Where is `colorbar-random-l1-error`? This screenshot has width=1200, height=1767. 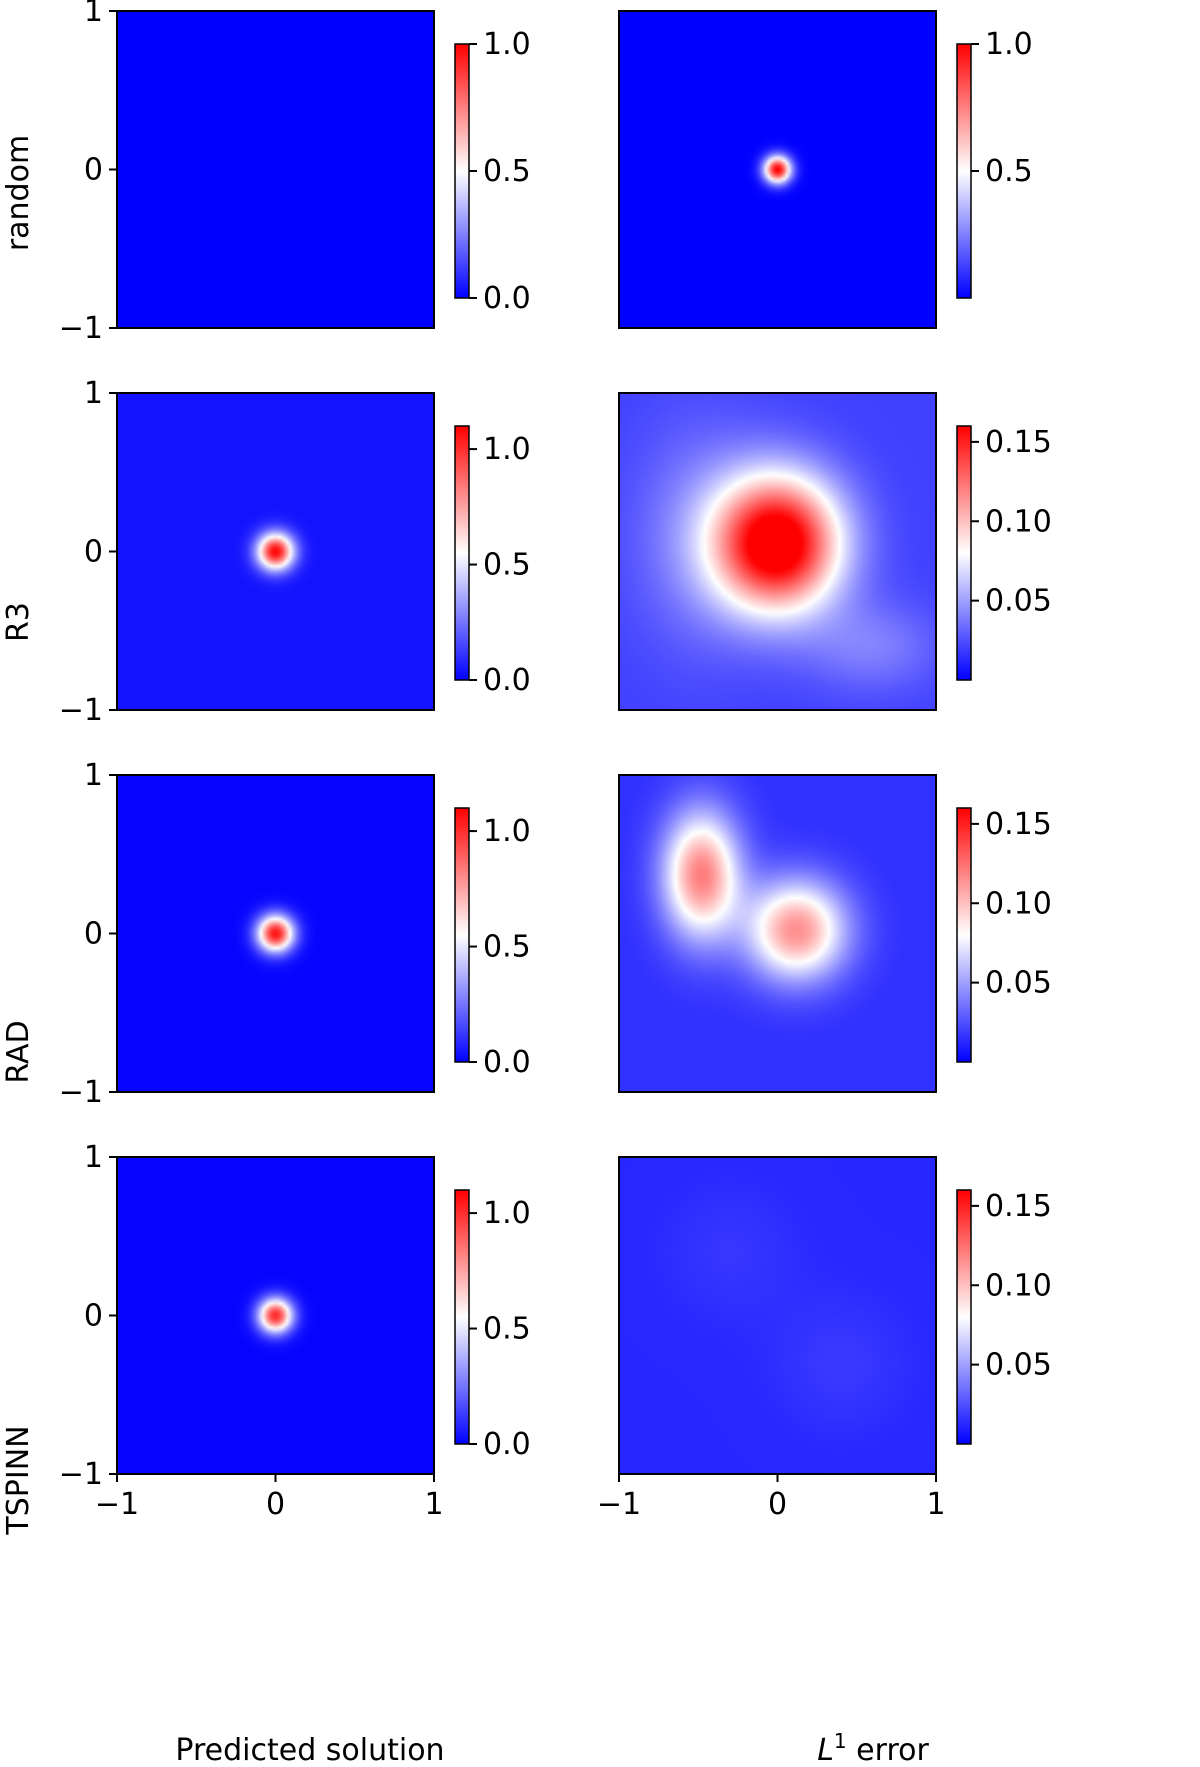
colorbar-random-l1-error is located at coordinates (964, 171).